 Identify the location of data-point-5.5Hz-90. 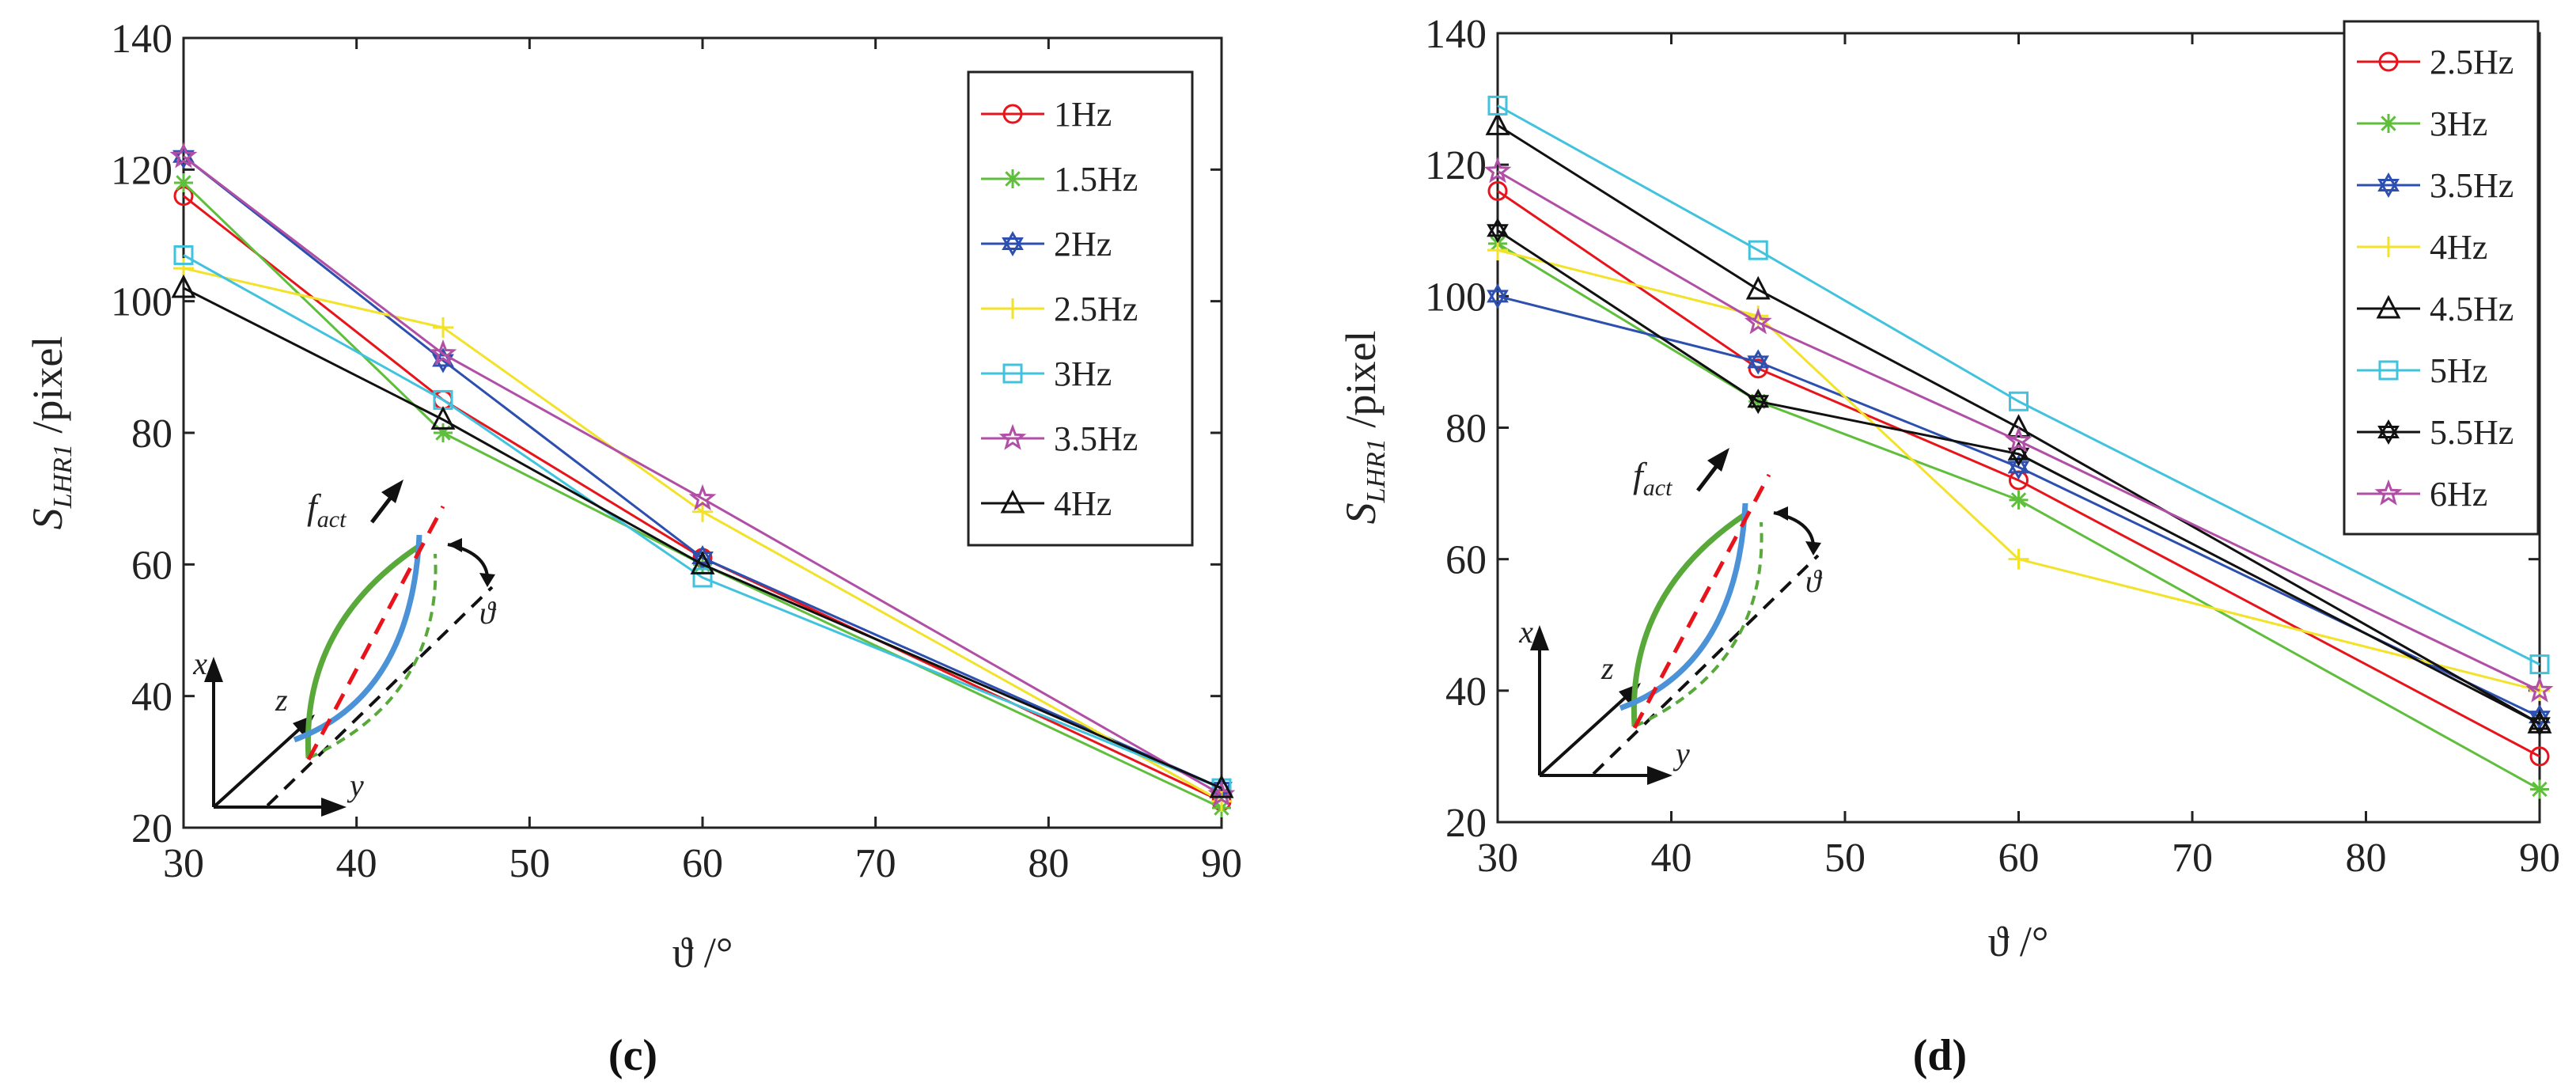
(2540, 724).